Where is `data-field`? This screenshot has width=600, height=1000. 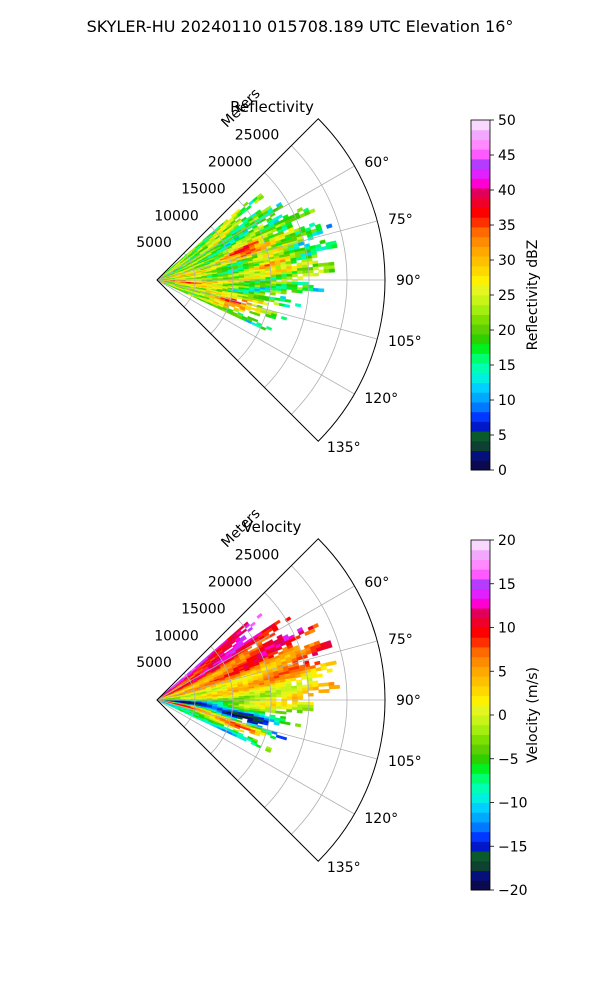 data-field is located at coordinates (248, 261).